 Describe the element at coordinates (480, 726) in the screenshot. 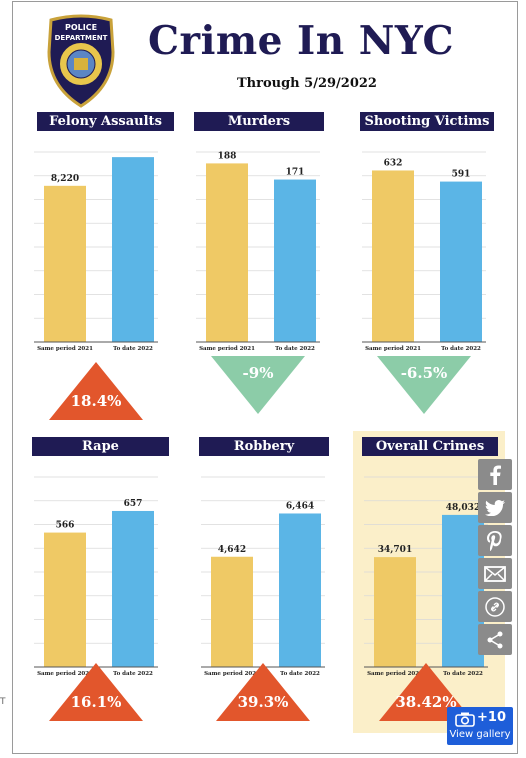

I see `view-gallery-button: +10 View gallery` at that location.